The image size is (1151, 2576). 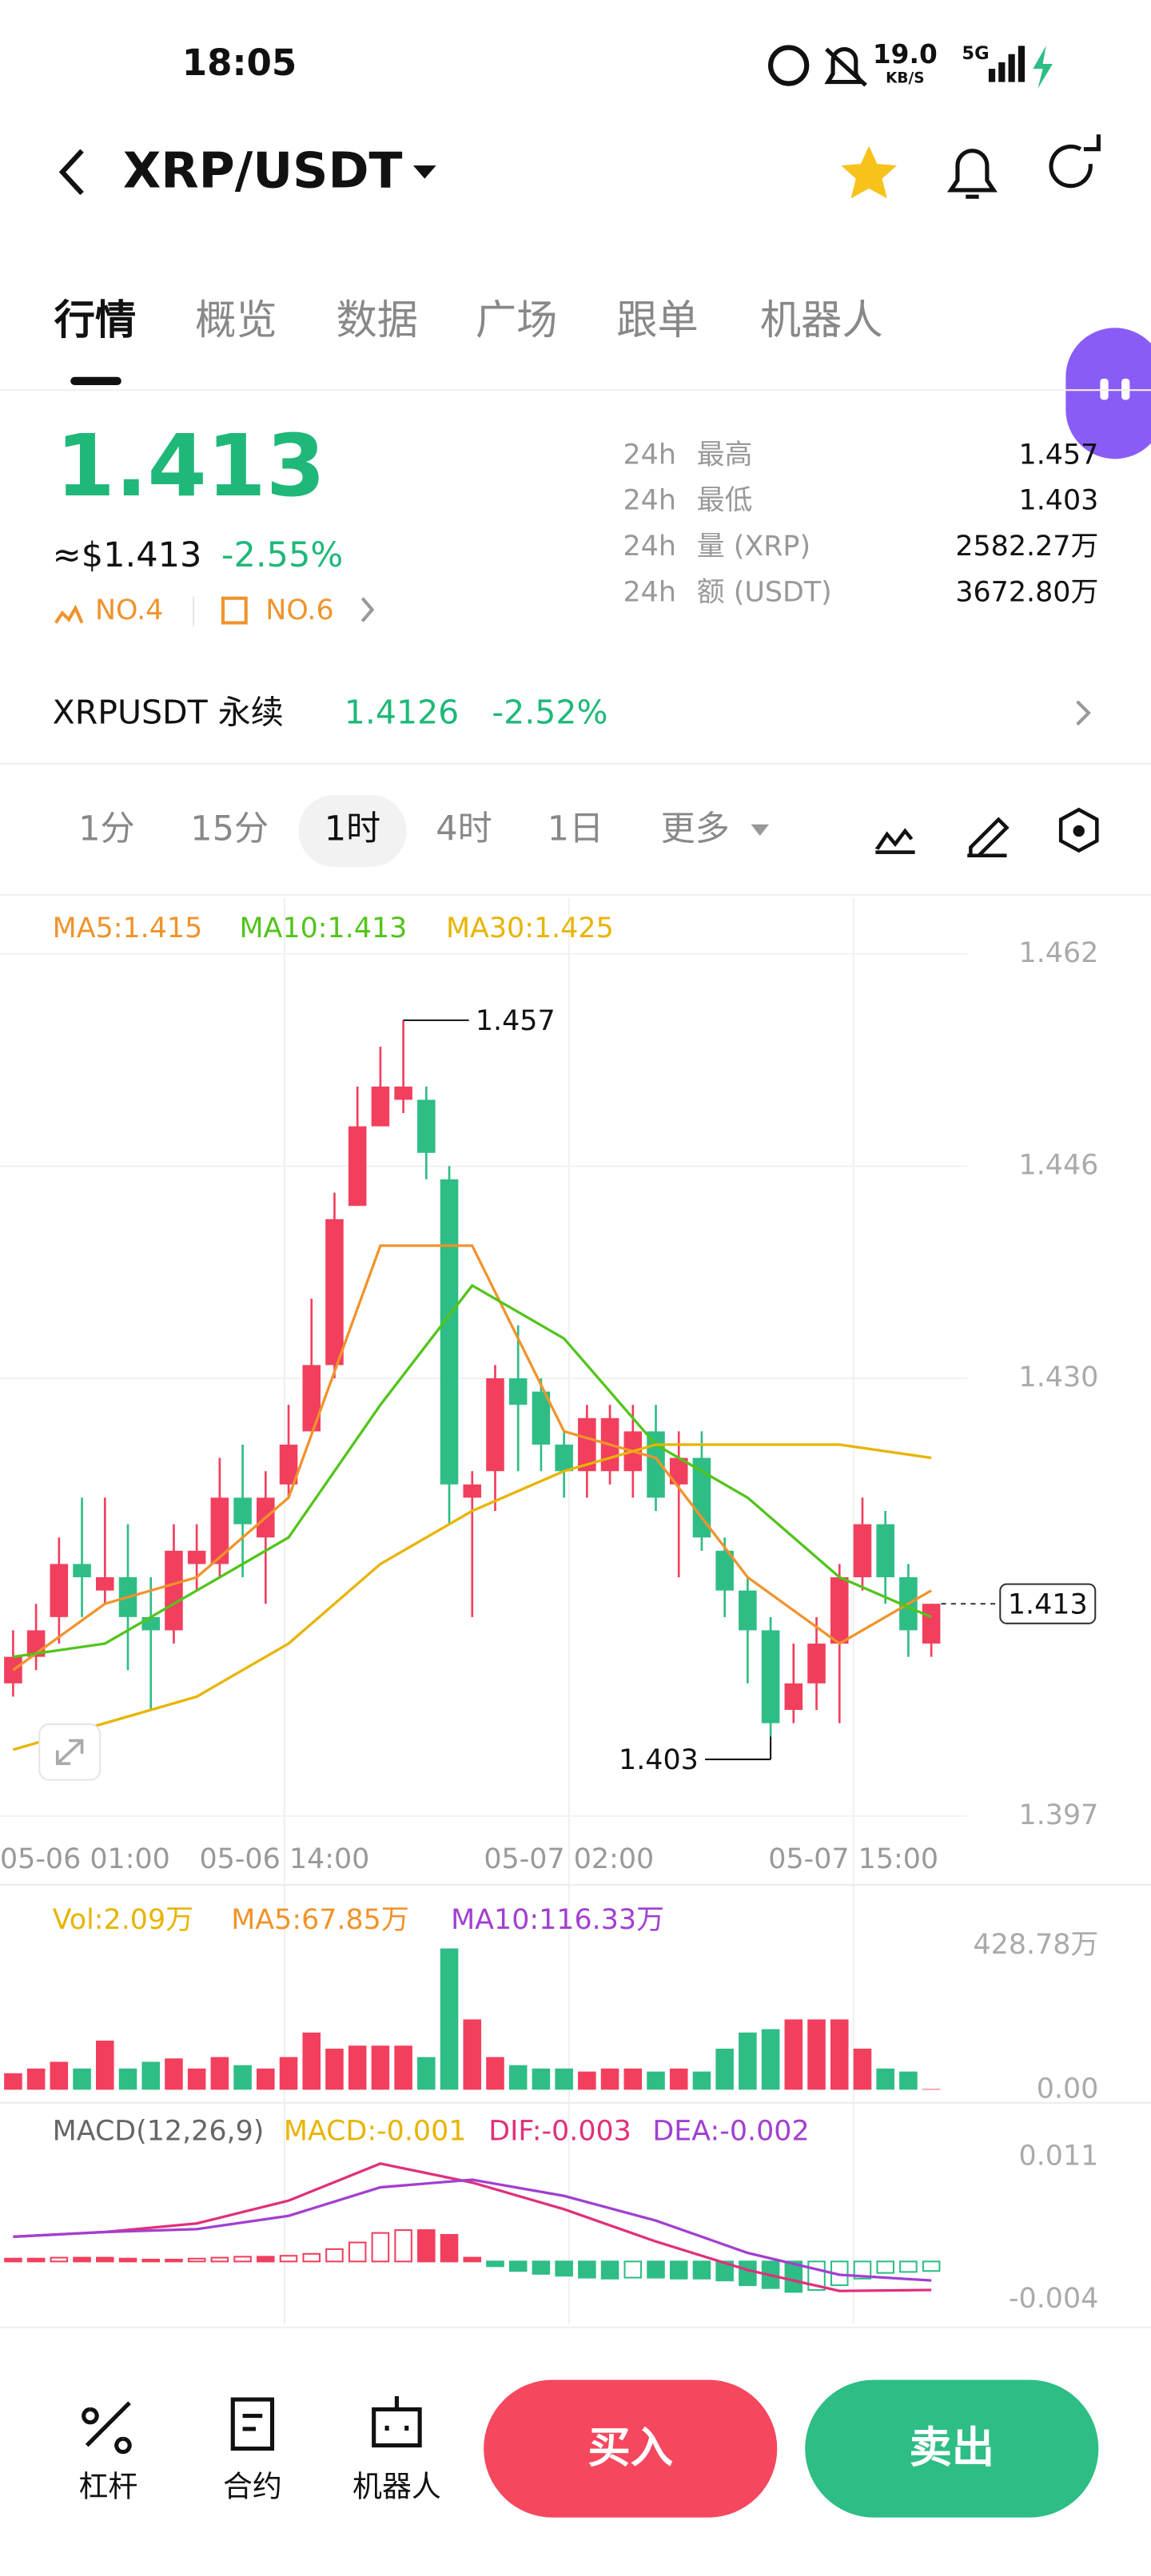 What do you see at coordinates (1059, 1165) in the screenshot?
I see `y-tick-label: 1.446` at bounding box center [1059, 1165].